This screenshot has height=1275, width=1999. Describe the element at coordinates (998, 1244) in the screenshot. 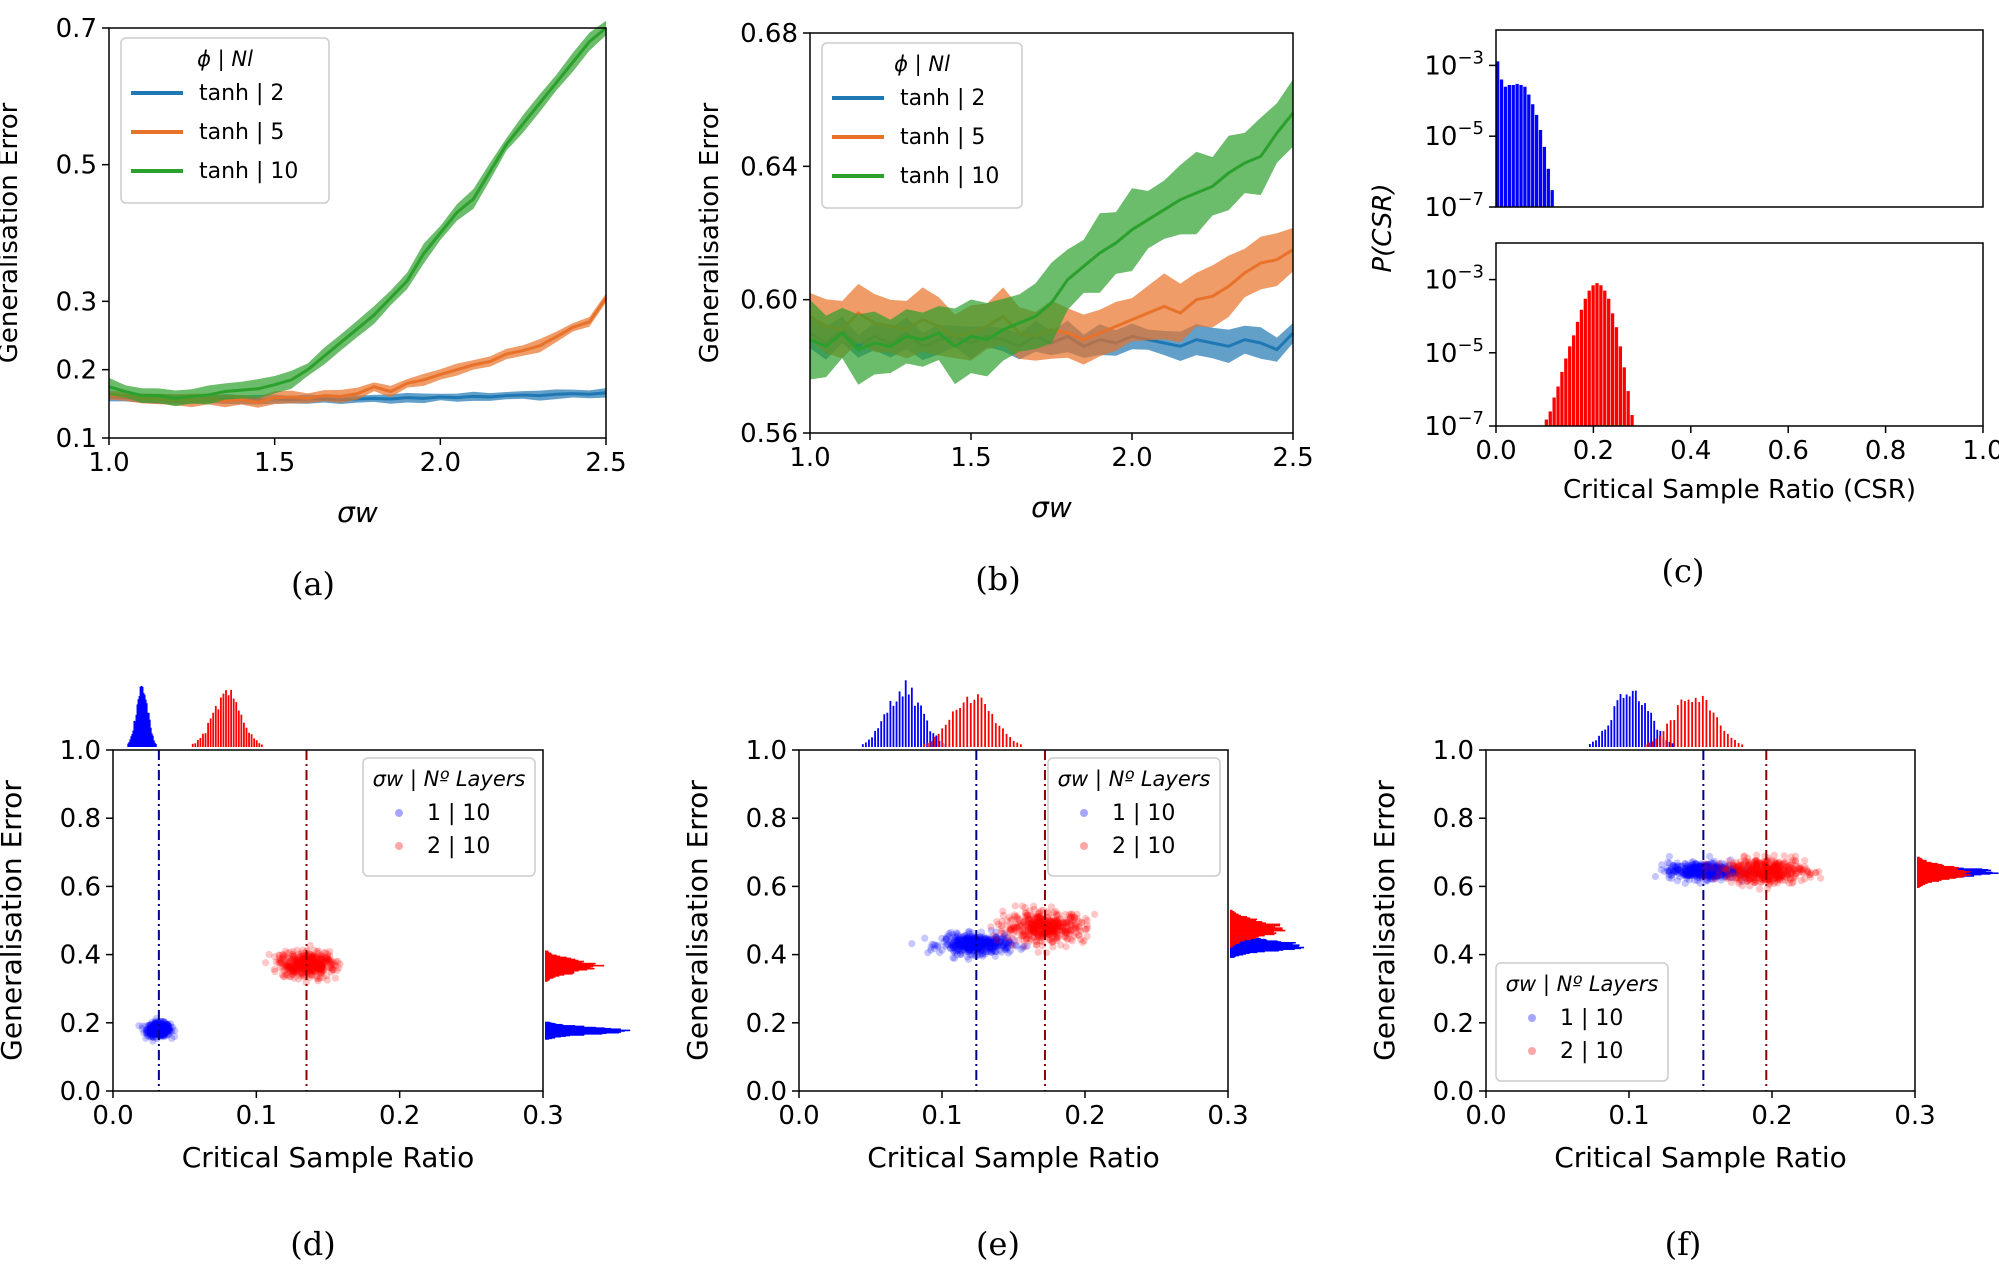

I see `panel-caption: (e)` at that location.